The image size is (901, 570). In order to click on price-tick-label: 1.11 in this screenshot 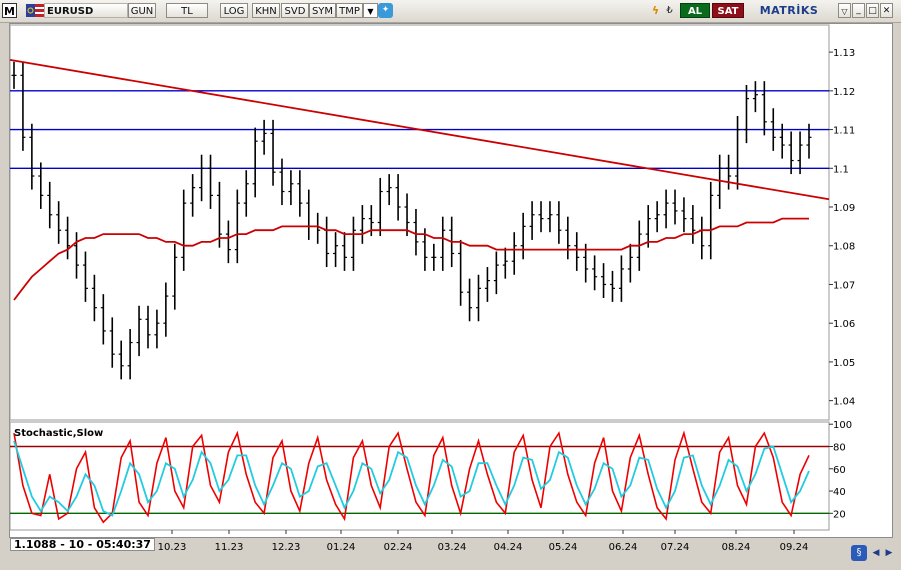, I will do `click(844, 131)`.